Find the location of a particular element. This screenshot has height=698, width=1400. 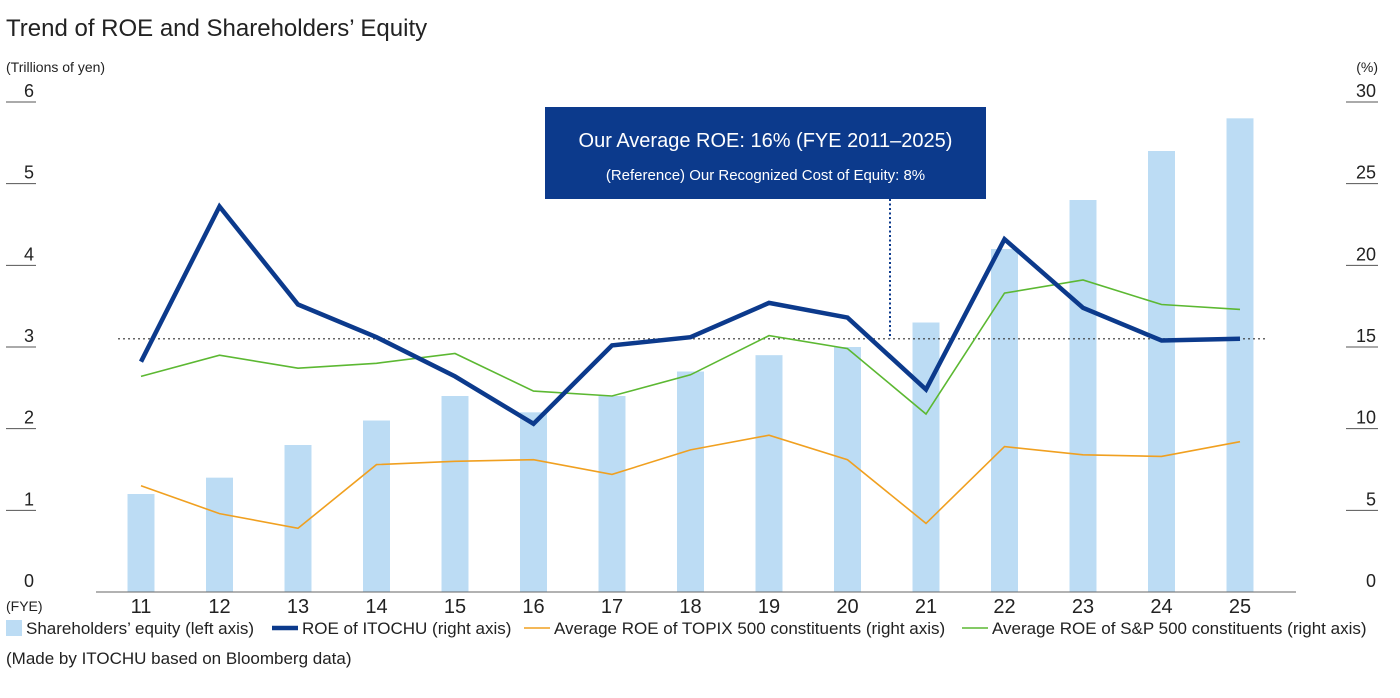

x-tick-label: 20 is located at coordinates (847, 607).